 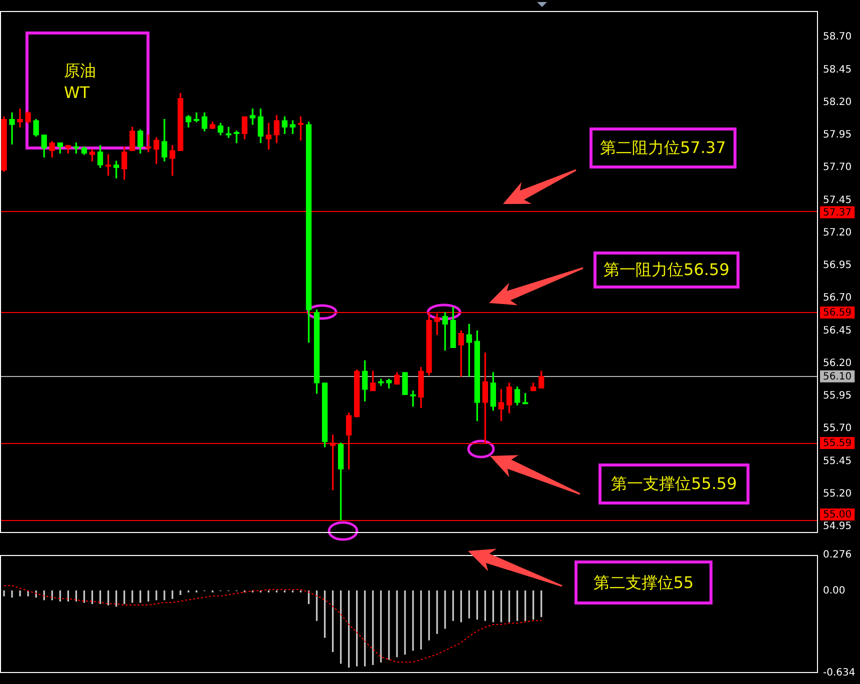 I want to click on ref-line-label: 56.10, so click(x=837, y=376).